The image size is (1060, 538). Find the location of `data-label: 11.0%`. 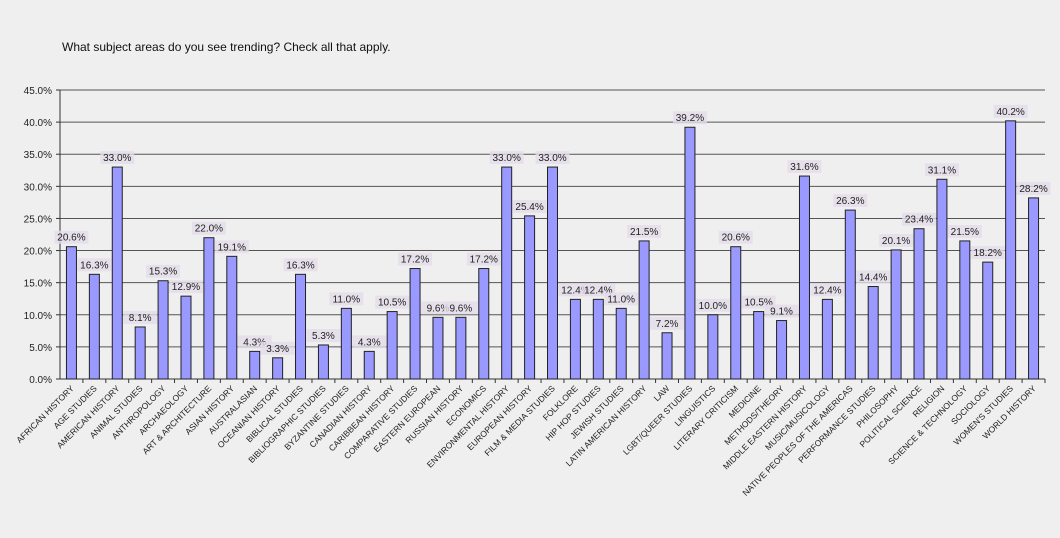

data-label: 11.0% is located at coordinates (621, 299).